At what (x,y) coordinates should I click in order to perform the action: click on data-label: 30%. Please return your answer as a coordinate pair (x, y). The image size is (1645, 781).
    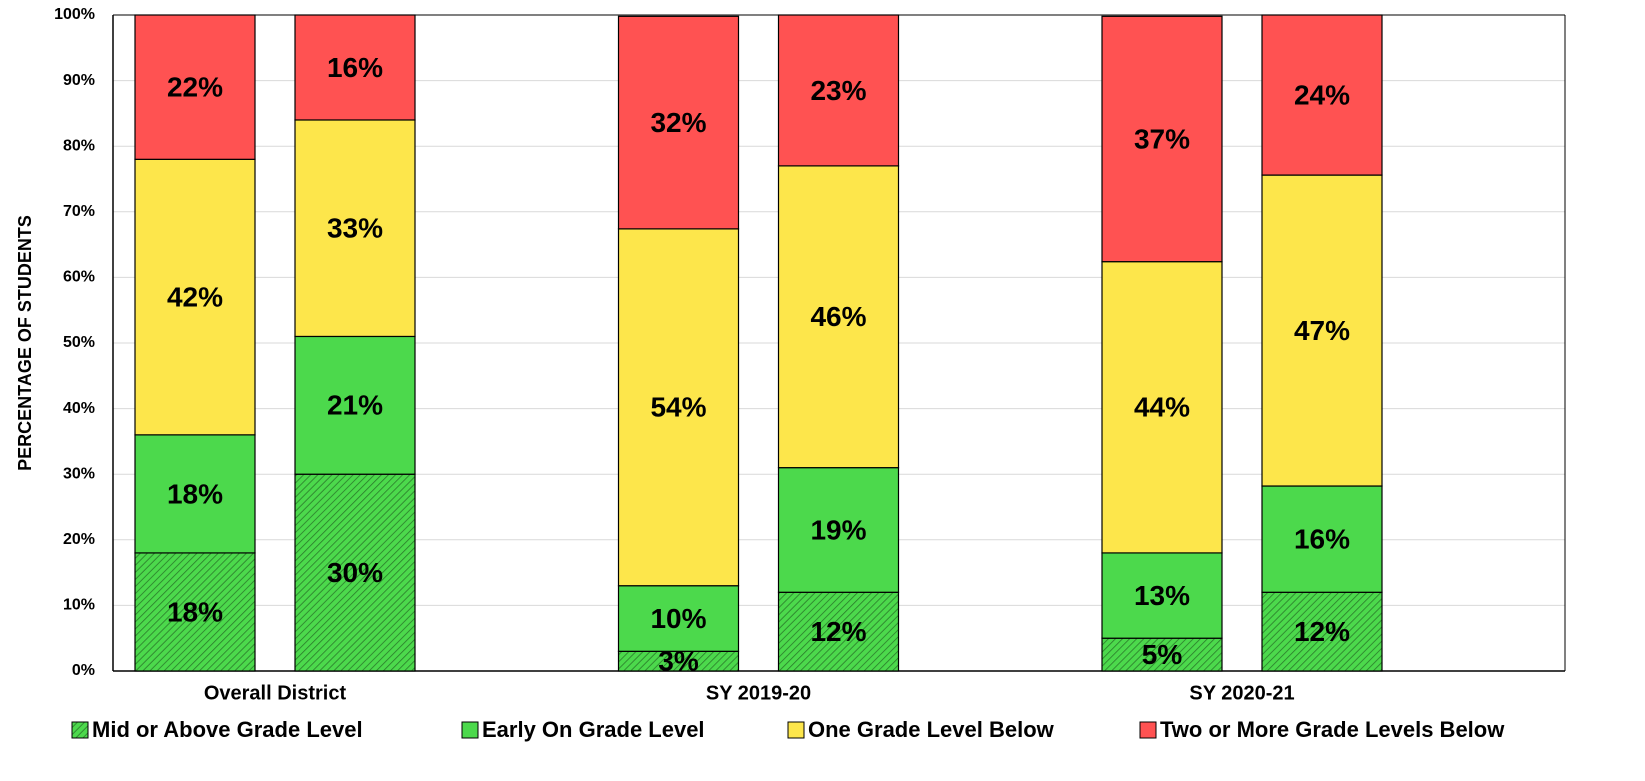
    Looking at the image, I should click on (355, 572).